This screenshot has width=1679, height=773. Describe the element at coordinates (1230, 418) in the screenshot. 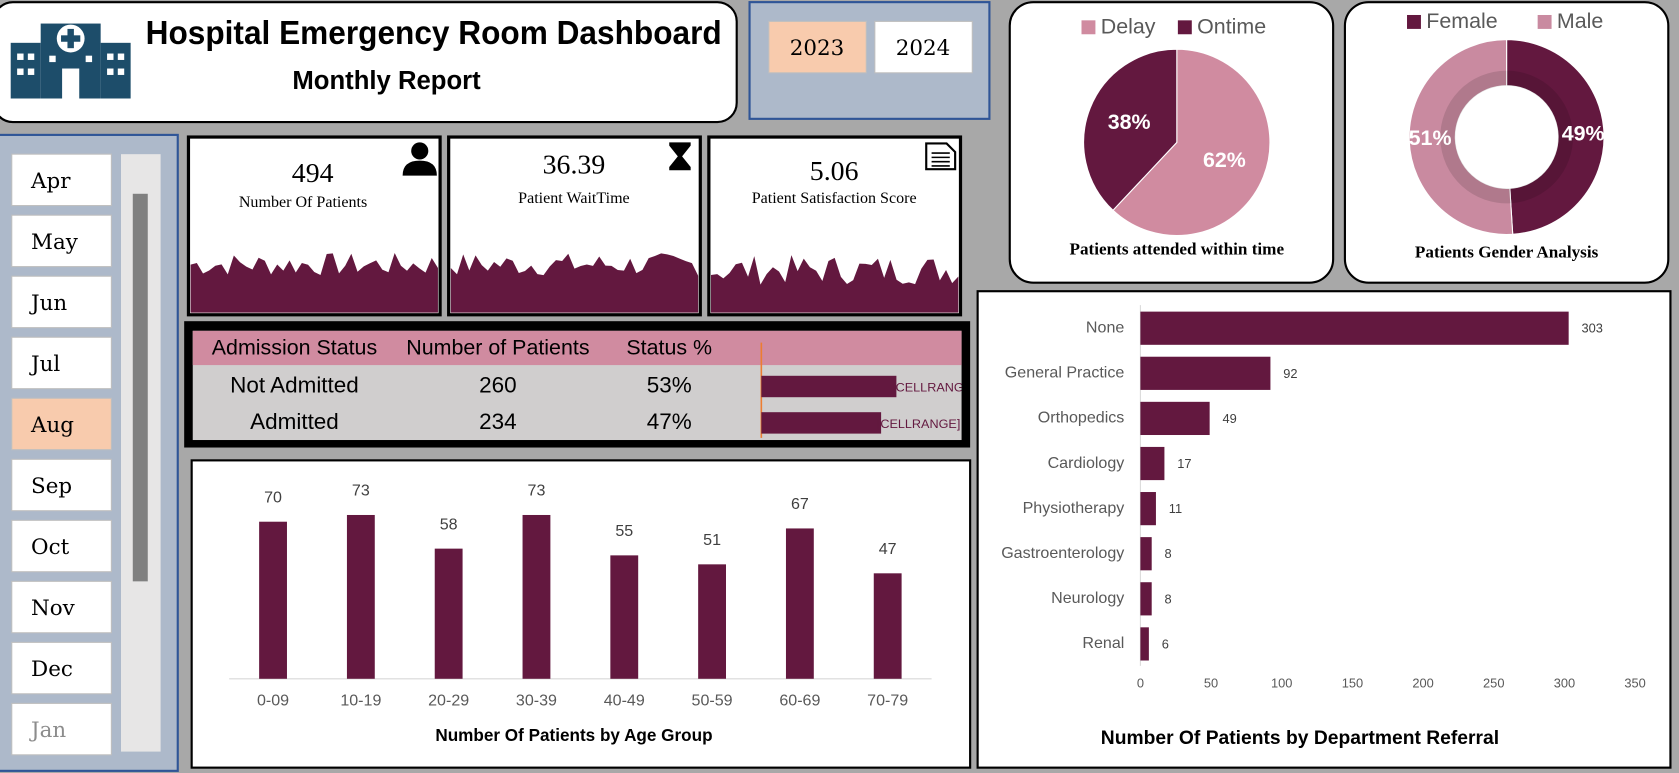

I see `data-label: 49` at that location.